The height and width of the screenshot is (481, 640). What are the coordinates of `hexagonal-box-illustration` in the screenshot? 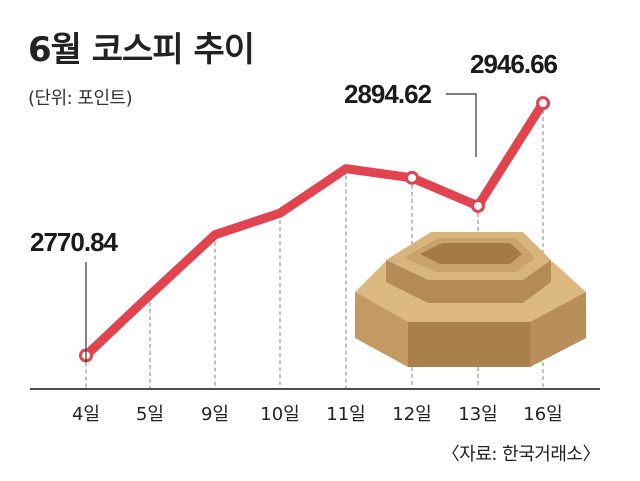 It's located at (470, 299).